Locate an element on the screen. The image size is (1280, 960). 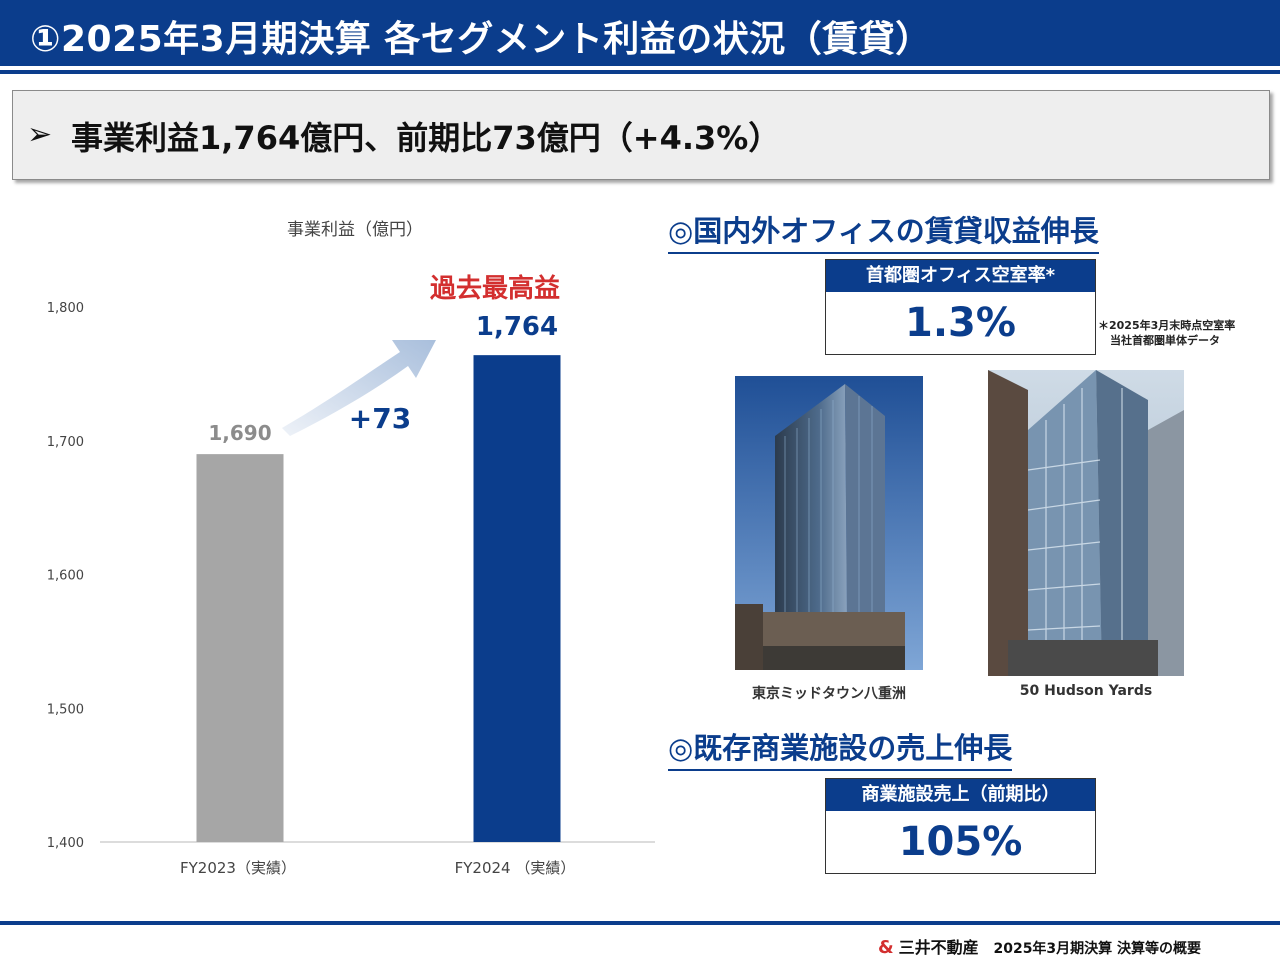
bar-value-label: 1,764 is located at coordinates (517, 327).